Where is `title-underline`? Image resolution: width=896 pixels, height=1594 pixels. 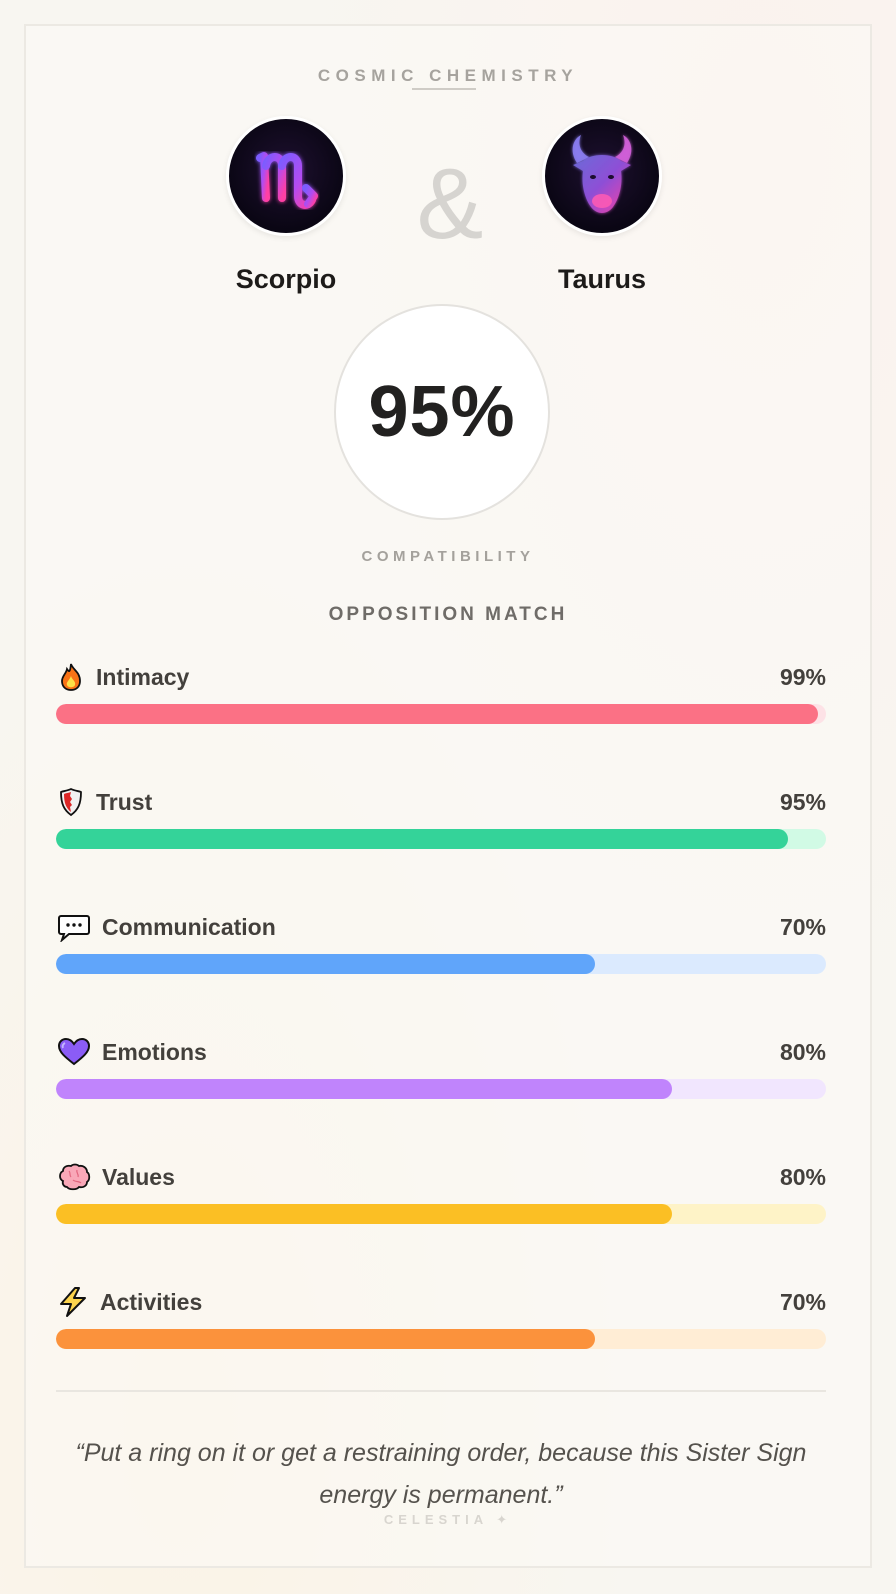
title-underline is located at coordinates (444, 89).